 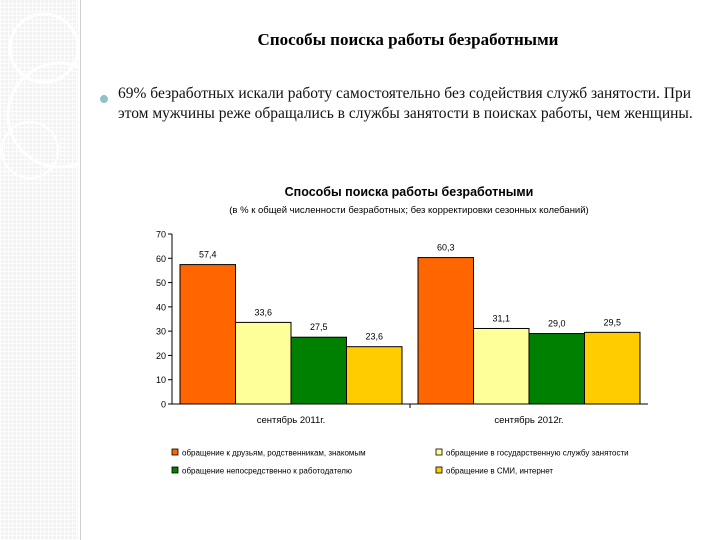 I want to click on category-label: сентябрь 2011г., so click(x=291, y=420).